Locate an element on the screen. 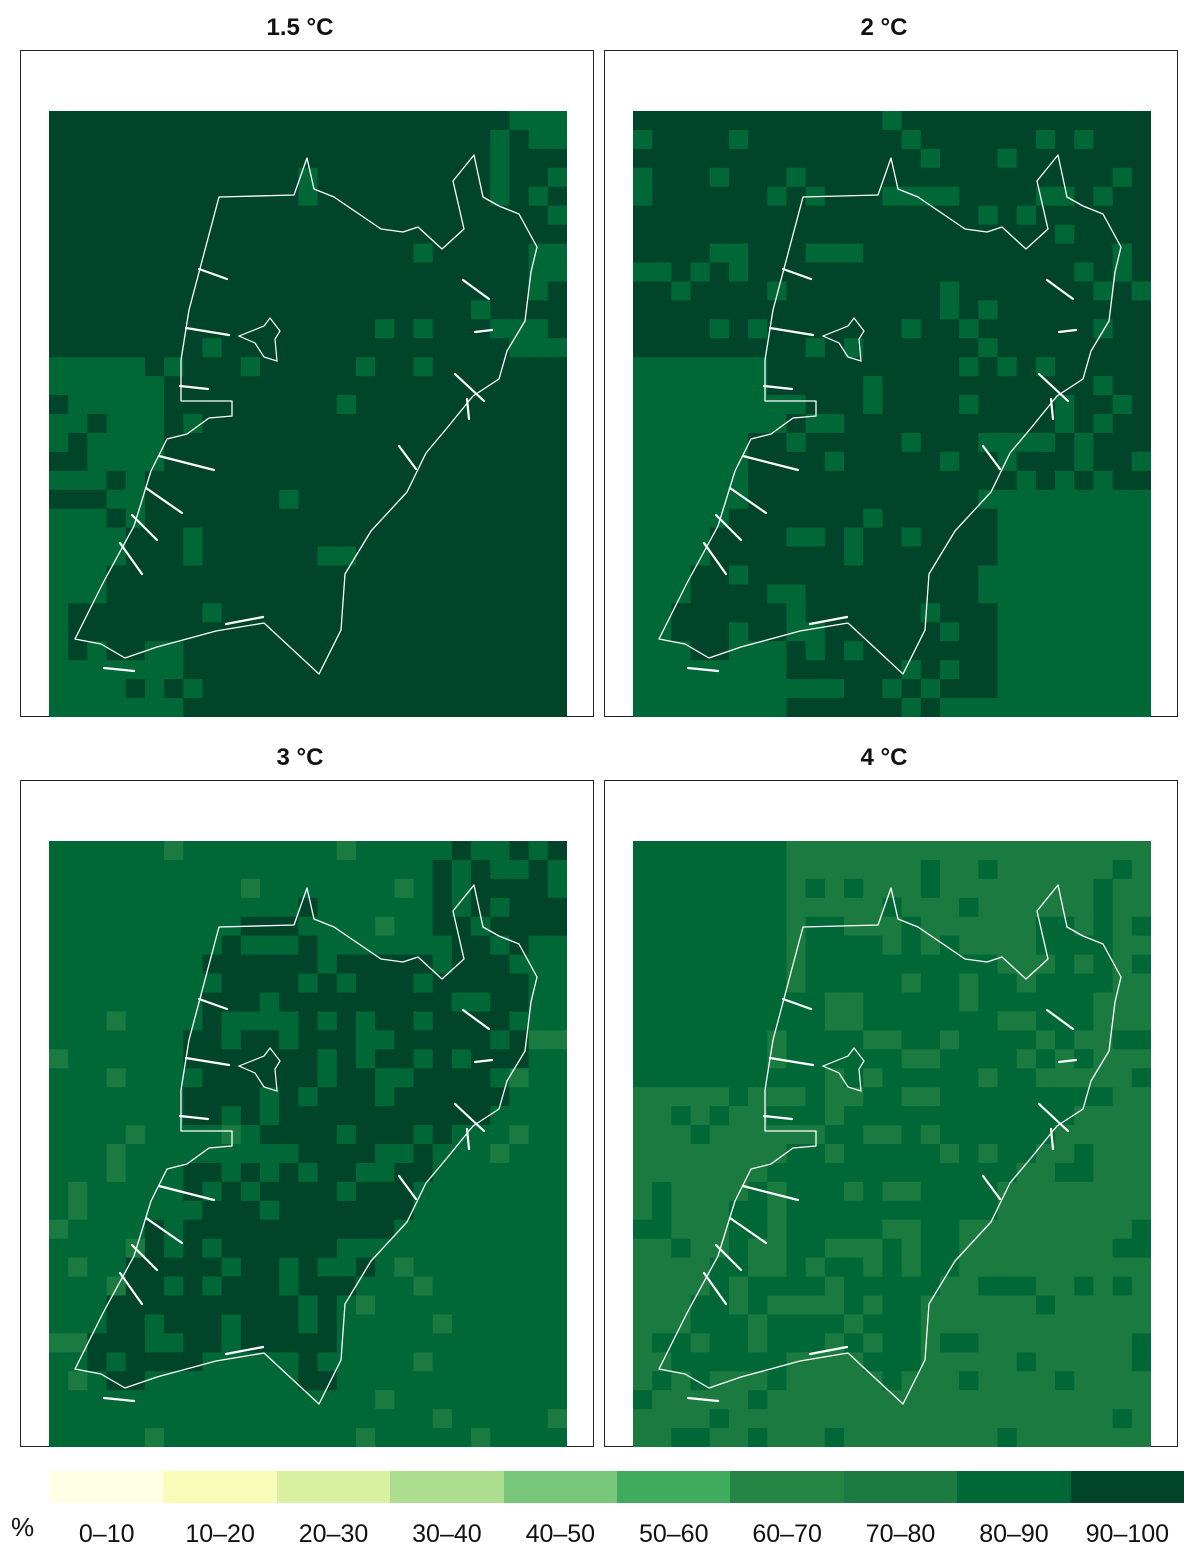  legend-label: 20–30 is located at coordinates (333, 1534).